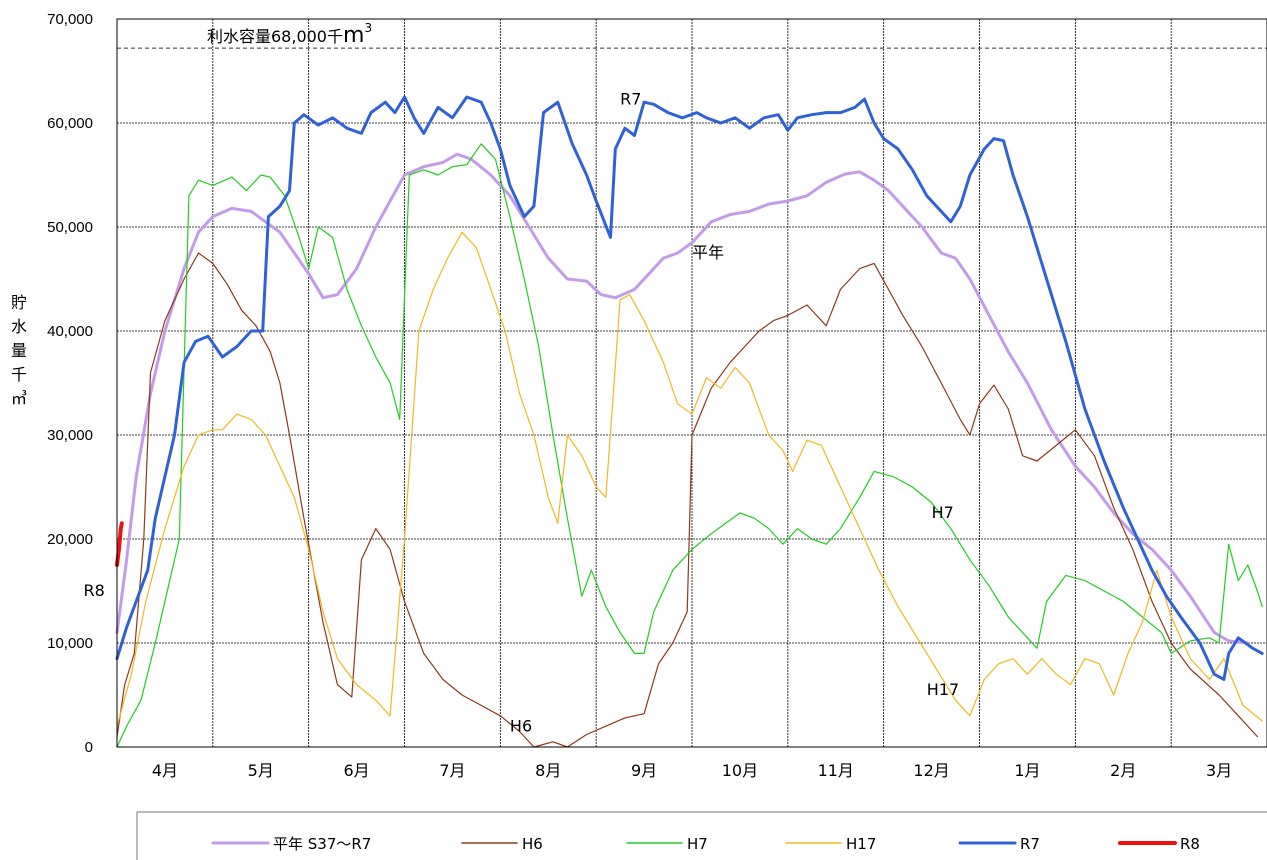 This screenshot has width=1267, height=860. Describe the element at coordinates (692, 770) in the screenshot. I see `x-tick-labels: 4月 5月 6月 7月 8月 9月 10月 11月 12月 1月 2月 3月` at that location.